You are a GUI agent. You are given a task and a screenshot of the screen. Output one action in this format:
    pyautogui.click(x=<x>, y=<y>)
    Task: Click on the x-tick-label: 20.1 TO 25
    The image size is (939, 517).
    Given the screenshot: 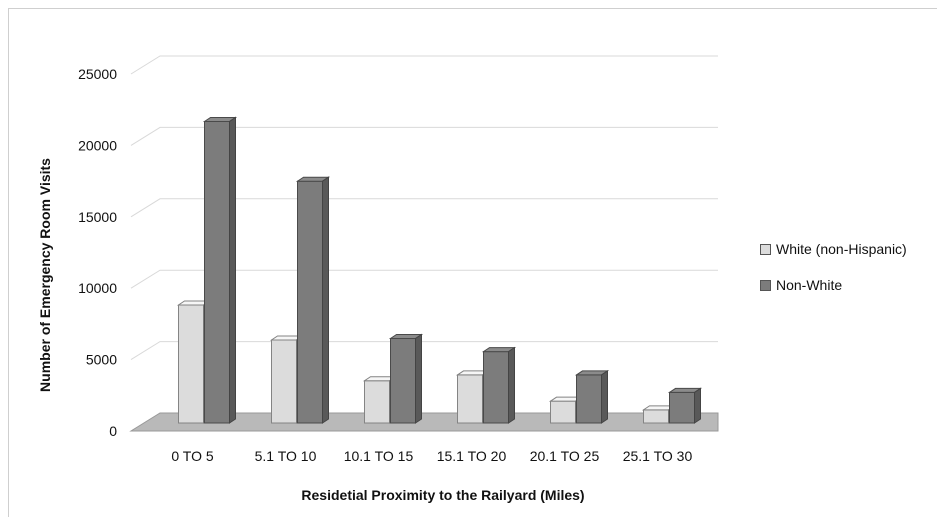 What is the action you would take?
    pyautogui.click(x=565, y=456)
    